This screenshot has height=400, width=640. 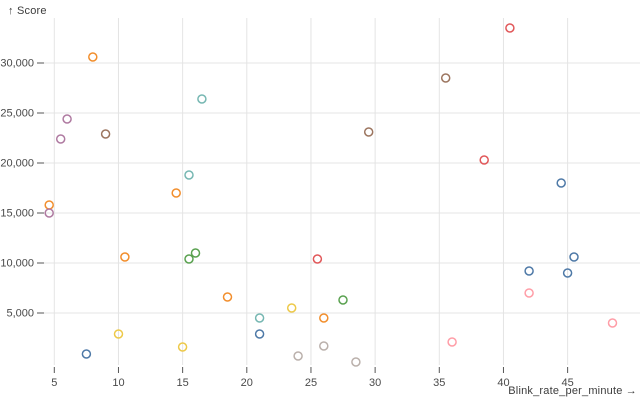 What do you see at coordinates (17, 264) in the screenshot?
I see `y-tick-label: 10,000` at bounding box center [17, 264].